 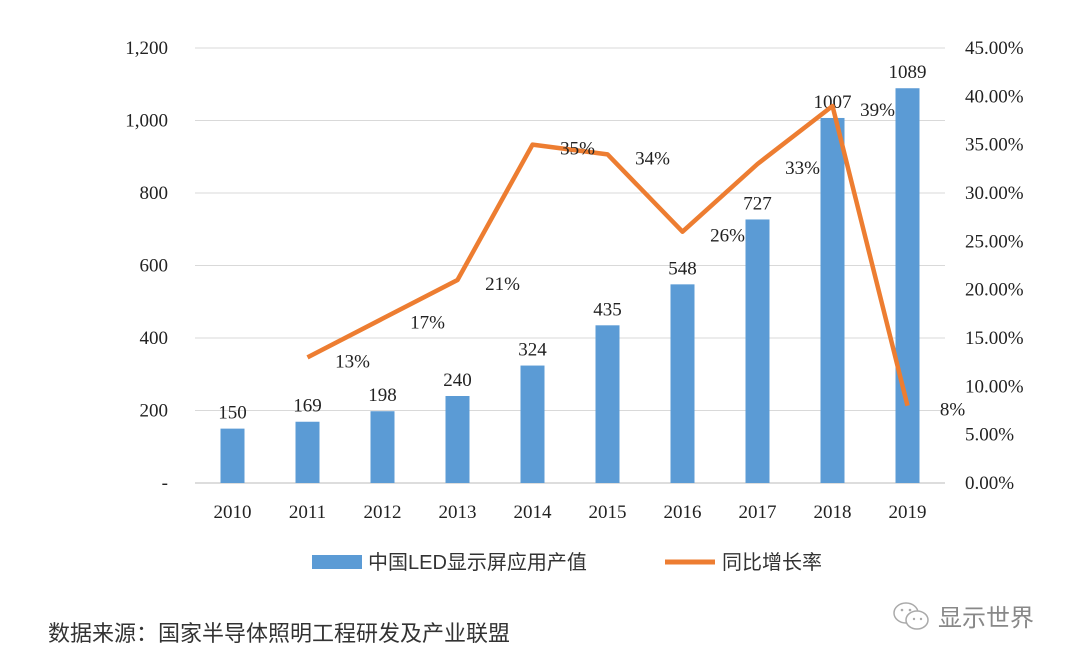 I want to click on right-axis-tick: 25.00%, so click(x=994, y=241).